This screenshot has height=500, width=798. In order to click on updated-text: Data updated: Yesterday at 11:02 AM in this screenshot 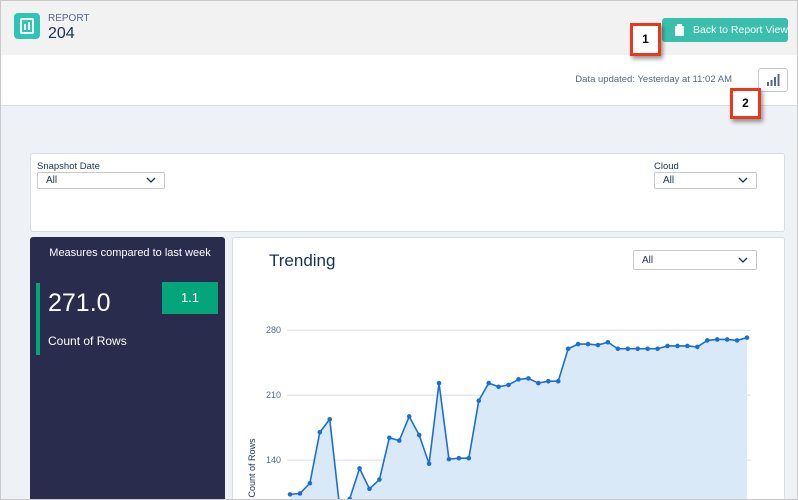, I will do `click(653, 79)`.